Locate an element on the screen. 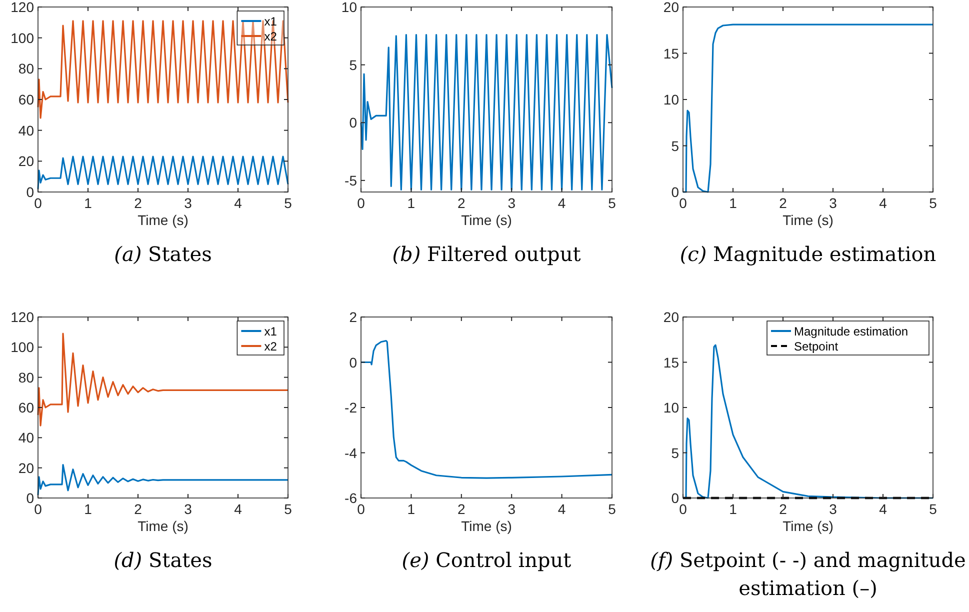  legend-label: x2 is located at coordinates (271, 347).